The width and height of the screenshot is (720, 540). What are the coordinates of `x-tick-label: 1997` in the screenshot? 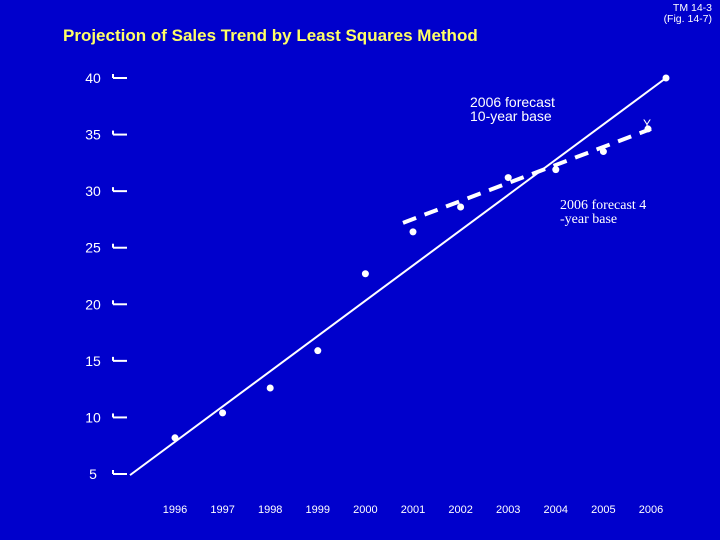 It's located at (222, 510).